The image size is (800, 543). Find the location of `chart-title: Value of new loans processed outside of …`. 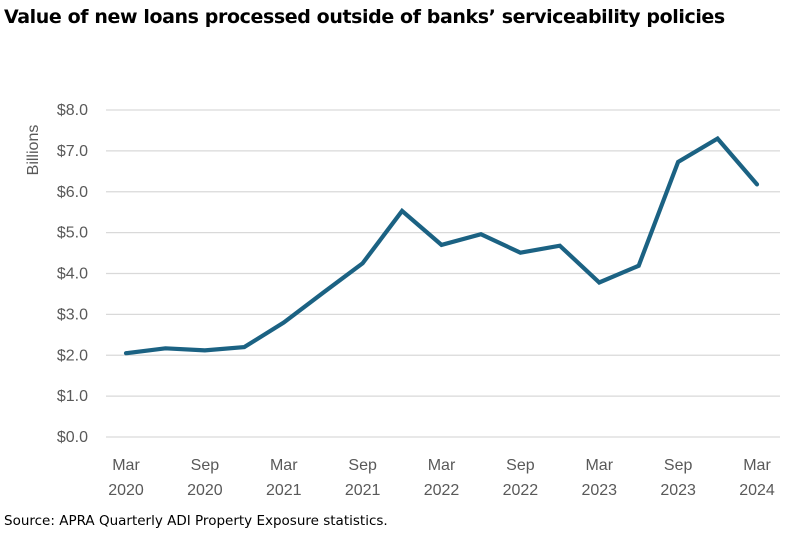

chart-title: Value of new loans processed outside of … is located at coordinates (364, 17).